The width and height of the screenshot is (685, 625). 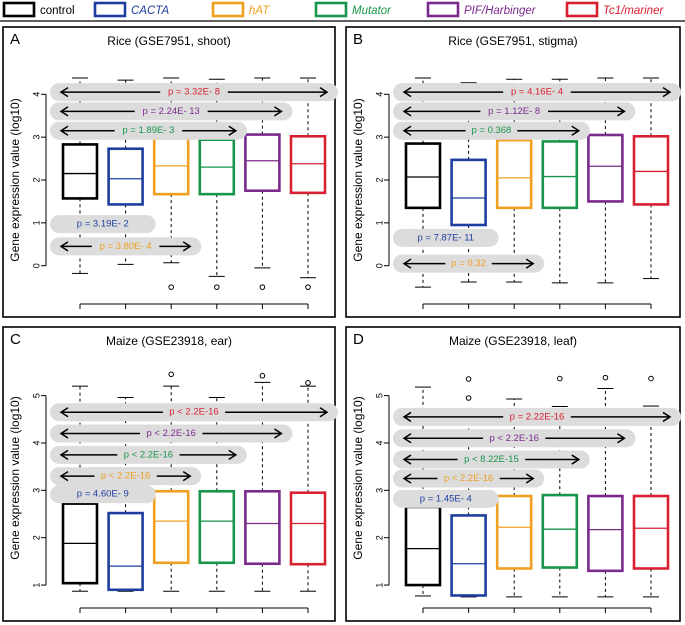 I want to click on annotation-label: p = 4.60E- 9, so click(x=103, y=494).